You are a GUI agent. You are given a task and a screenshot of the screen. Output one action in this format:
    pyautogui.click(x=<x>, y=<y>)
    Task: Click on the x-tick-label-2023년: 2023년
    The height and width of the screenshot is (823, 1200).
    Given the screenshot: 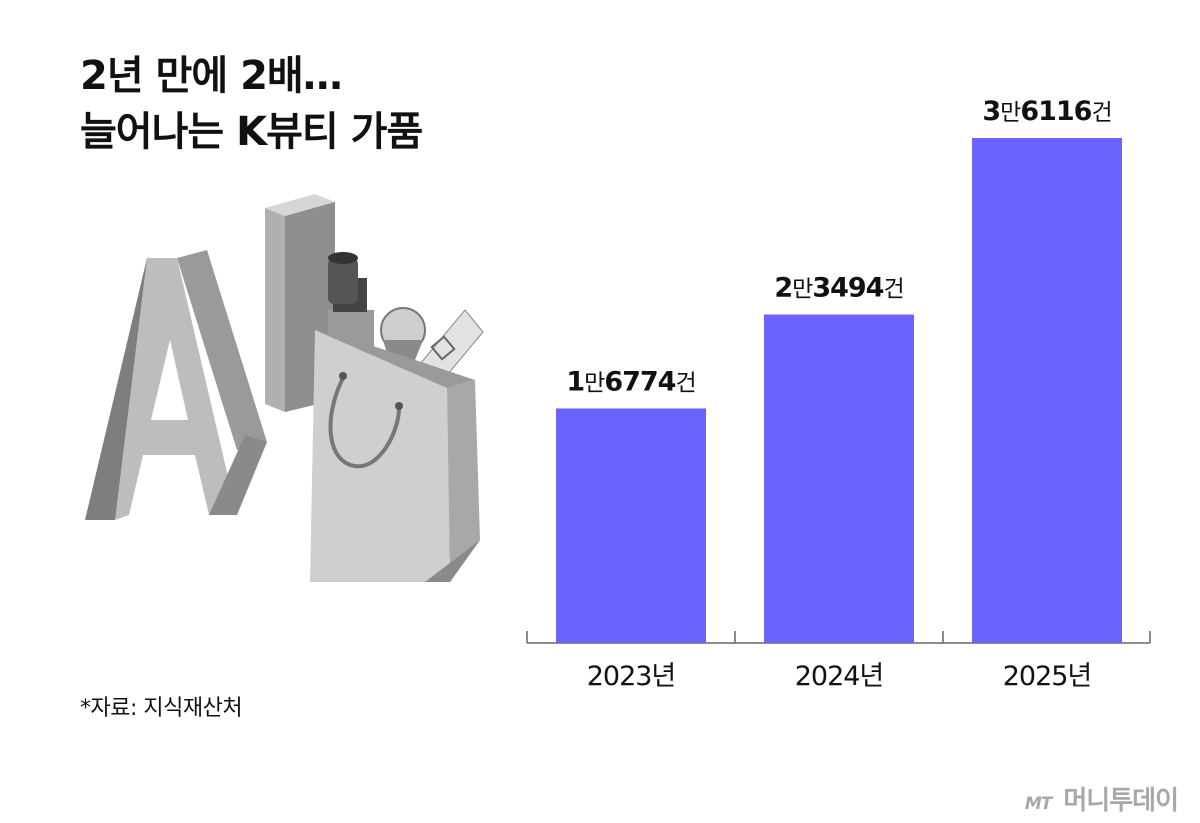 What is the action you would take?
    pyautogui.click(x=631, y=676)
    